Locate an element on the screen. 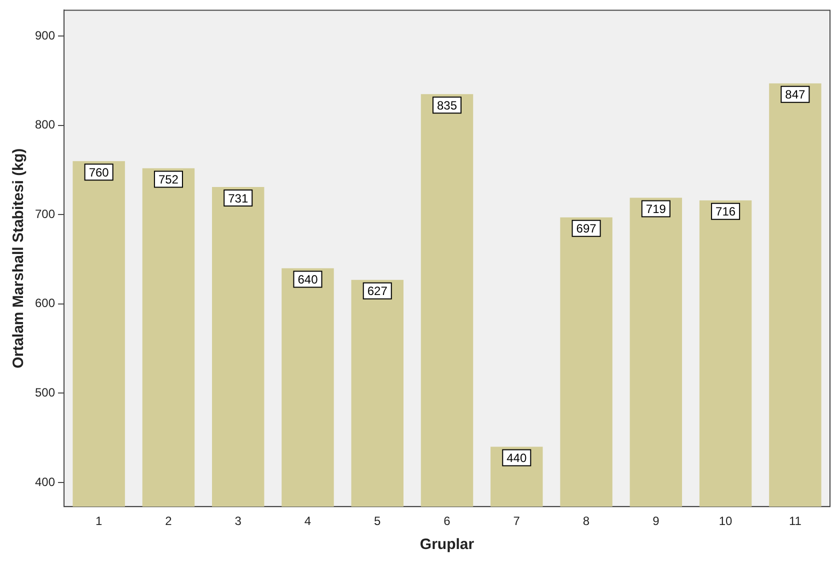 This screenshot has height=562, width=838. data-label: 752 is located at coordinates (168, 179).